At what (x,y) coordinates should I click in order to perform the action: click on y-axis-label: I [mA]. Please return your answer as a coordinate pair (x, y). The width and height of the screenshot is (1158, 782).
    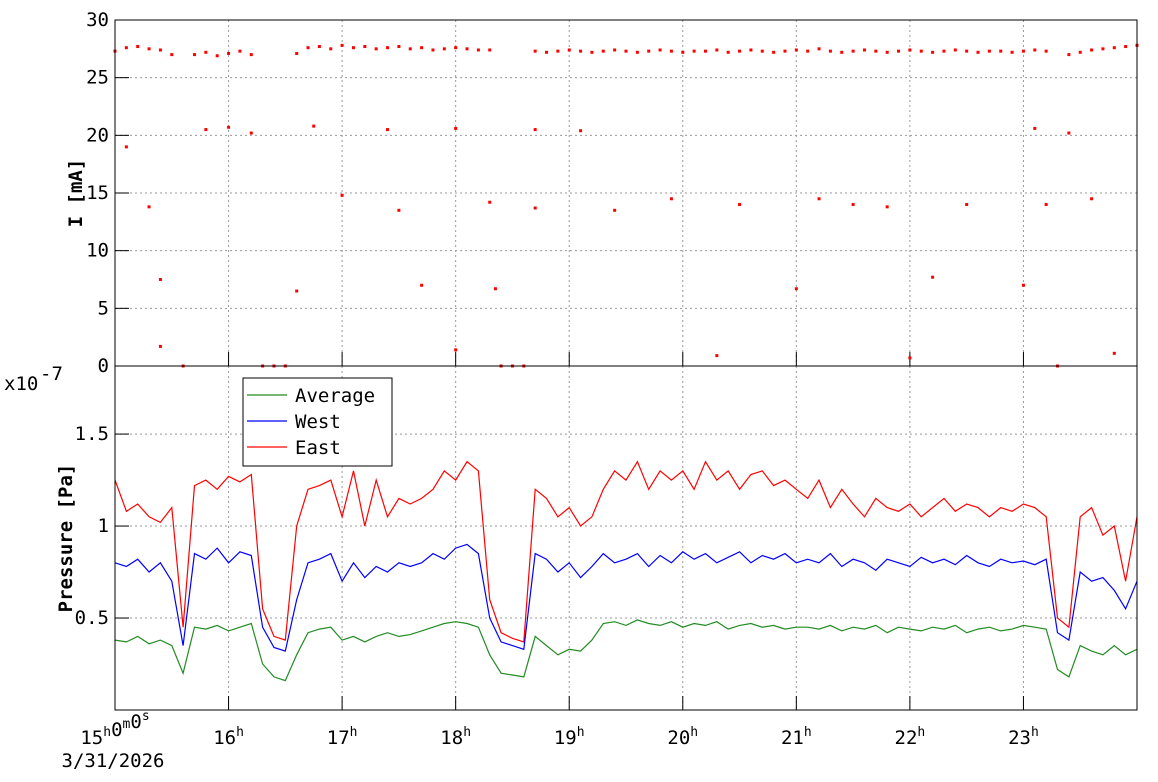
    Looking at the image, I should click on (76, 193).